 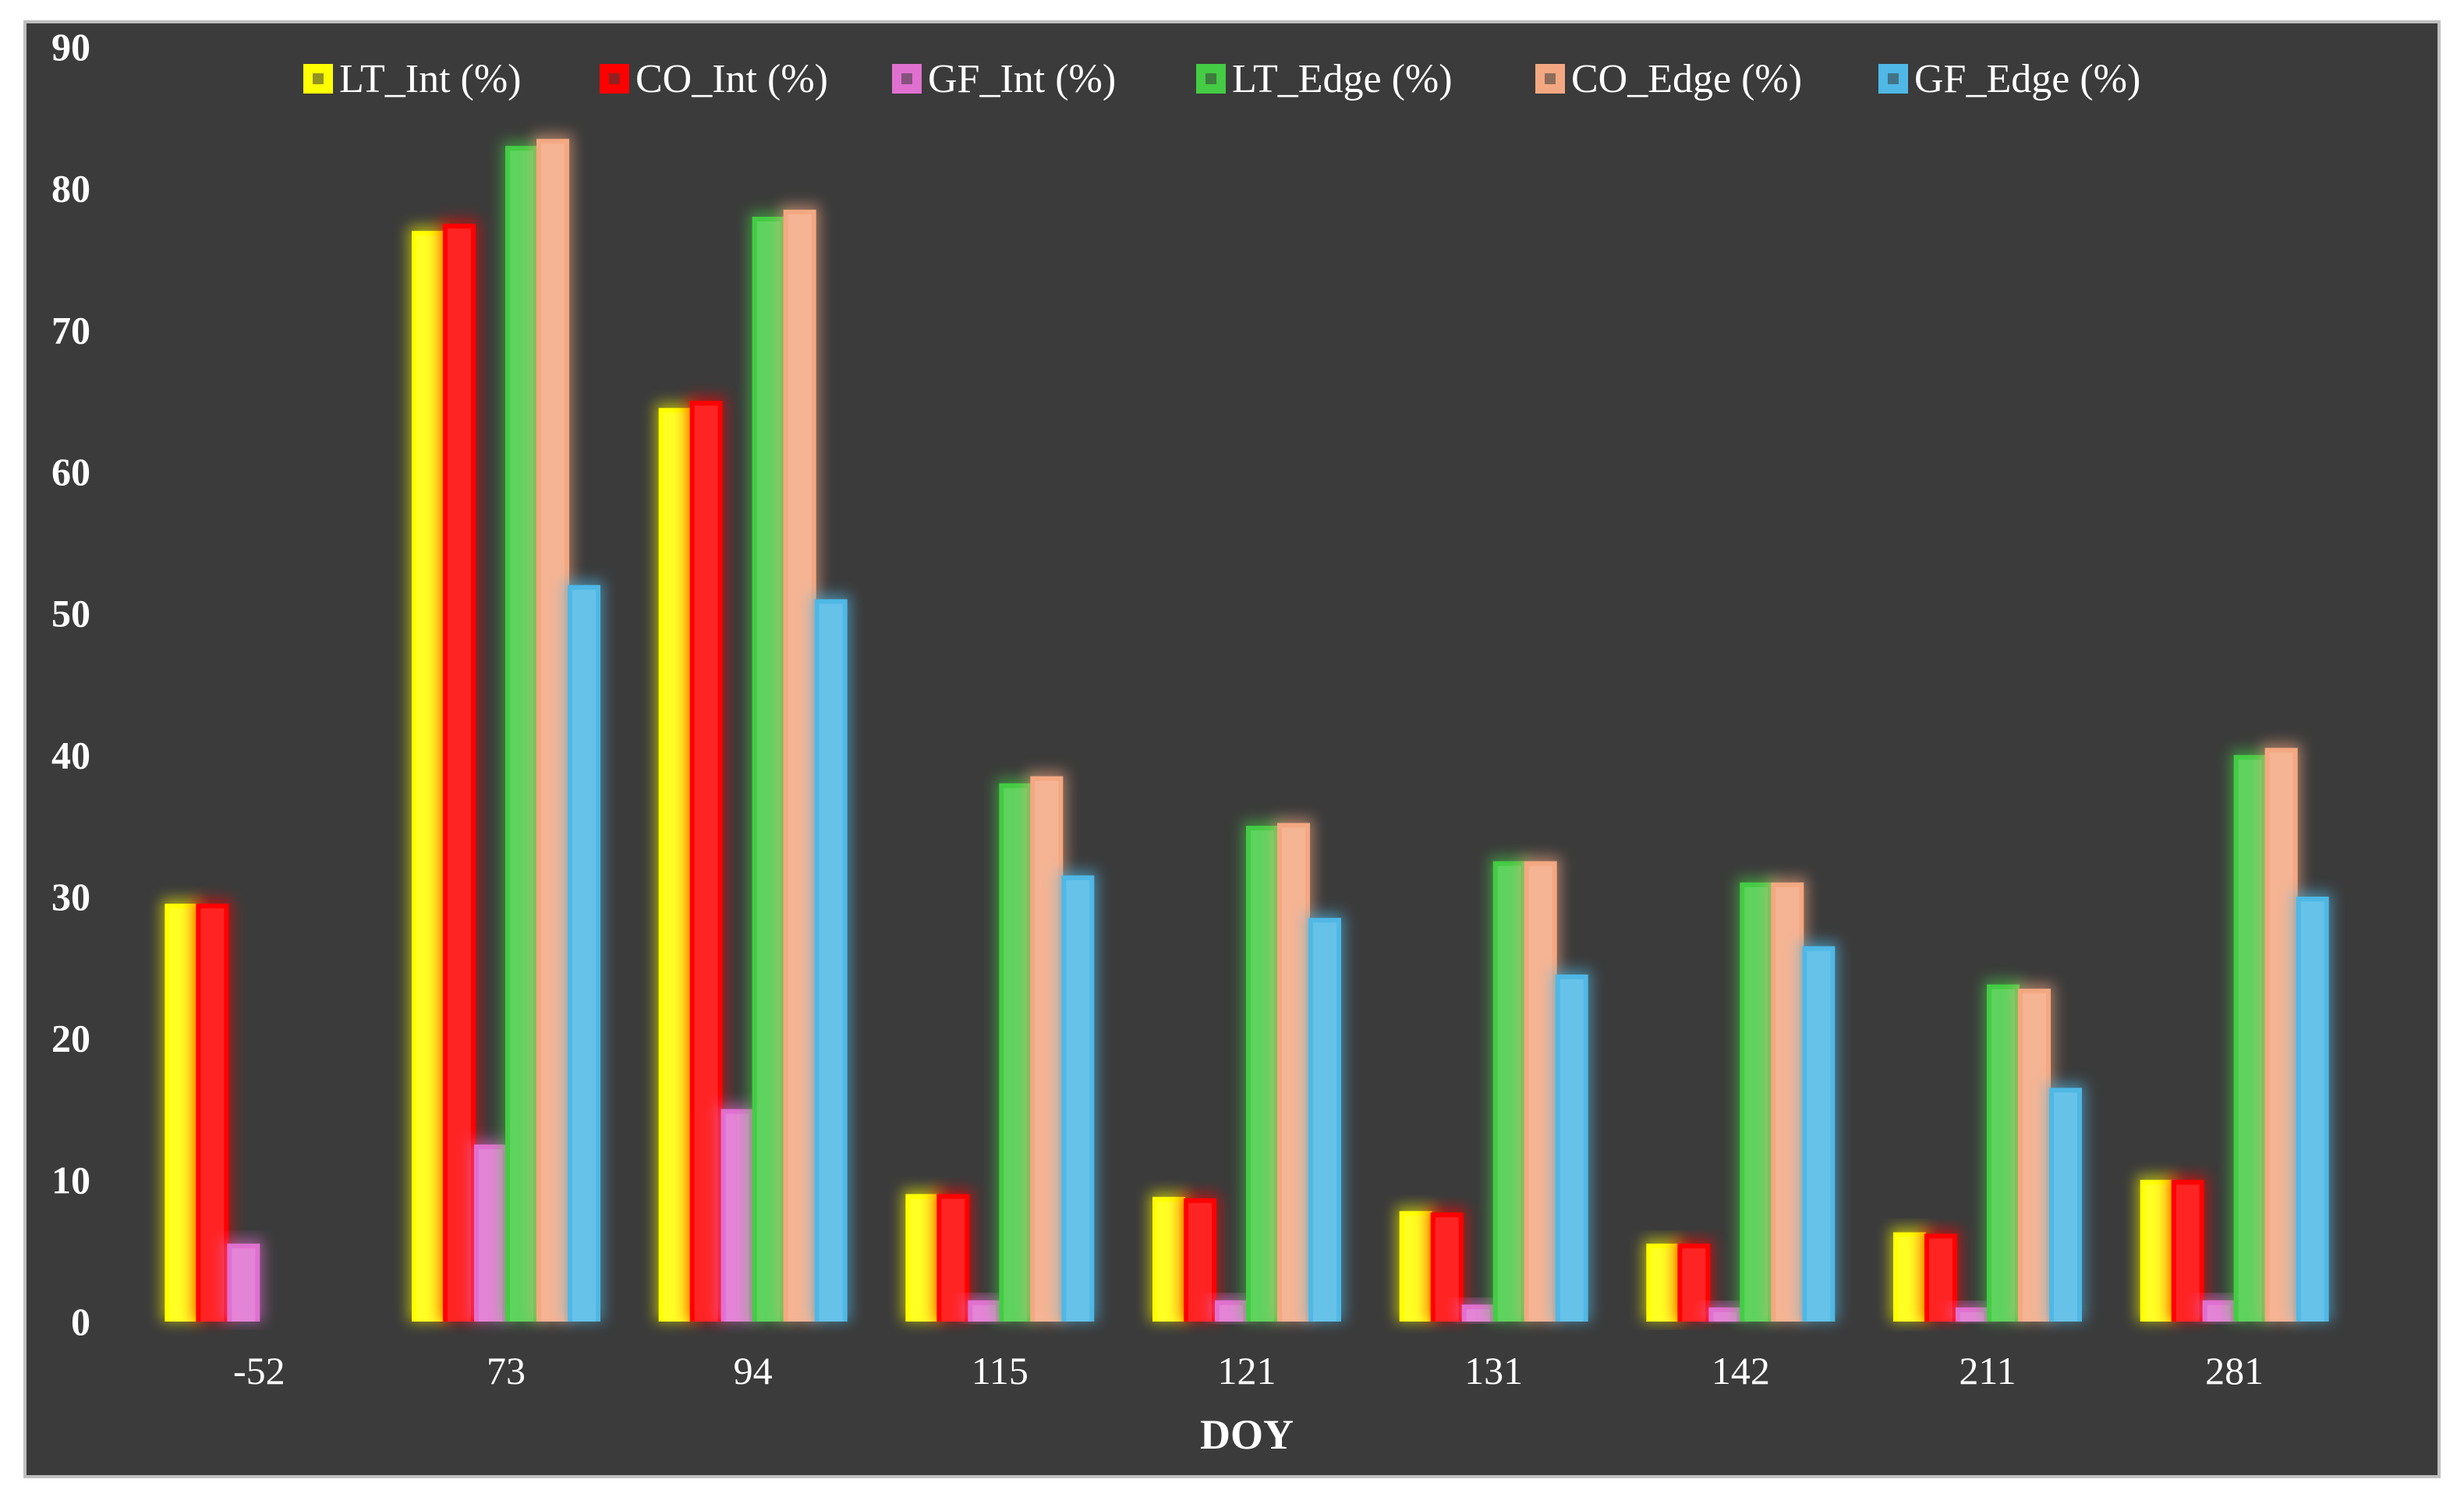 I want to click on legend-label: LT_Int (%), so click(x=430, y=79).